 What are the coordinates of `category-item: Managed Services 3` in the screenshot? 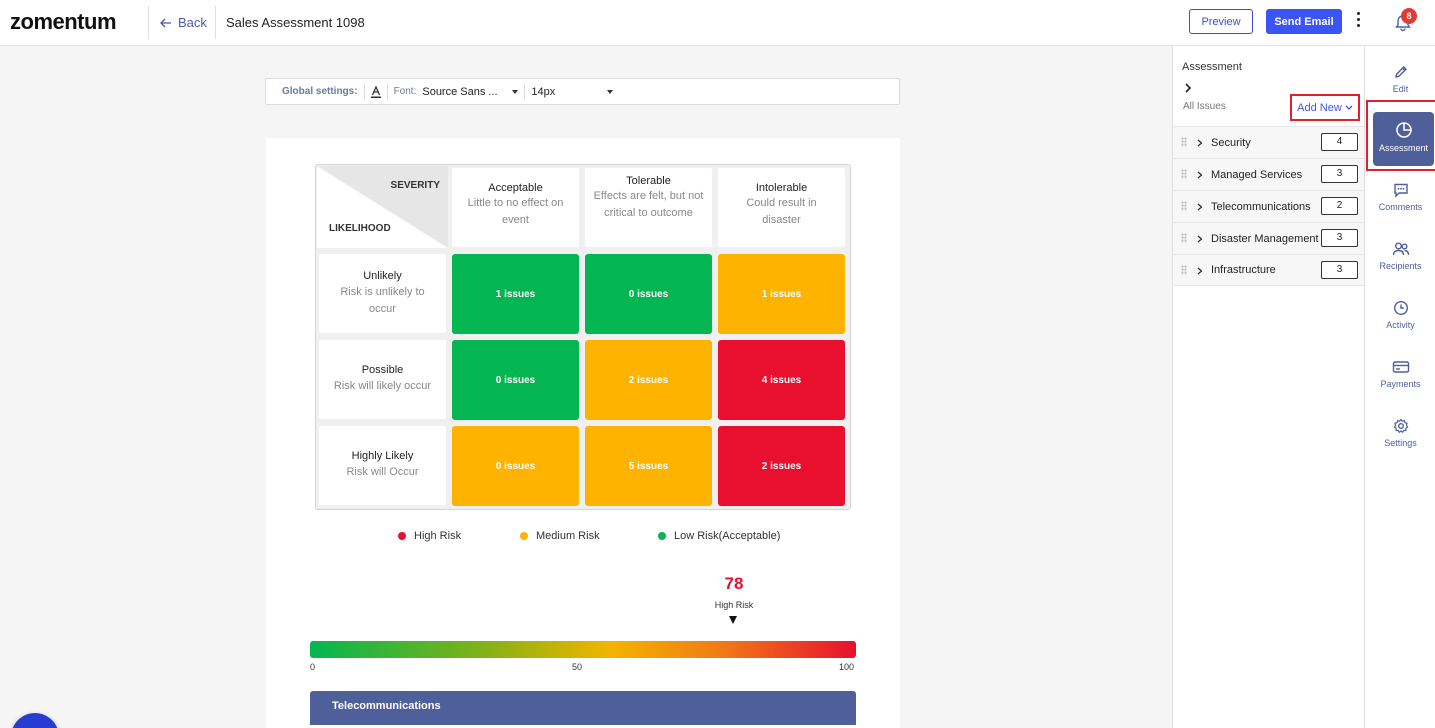 It's located at (1268, 174).